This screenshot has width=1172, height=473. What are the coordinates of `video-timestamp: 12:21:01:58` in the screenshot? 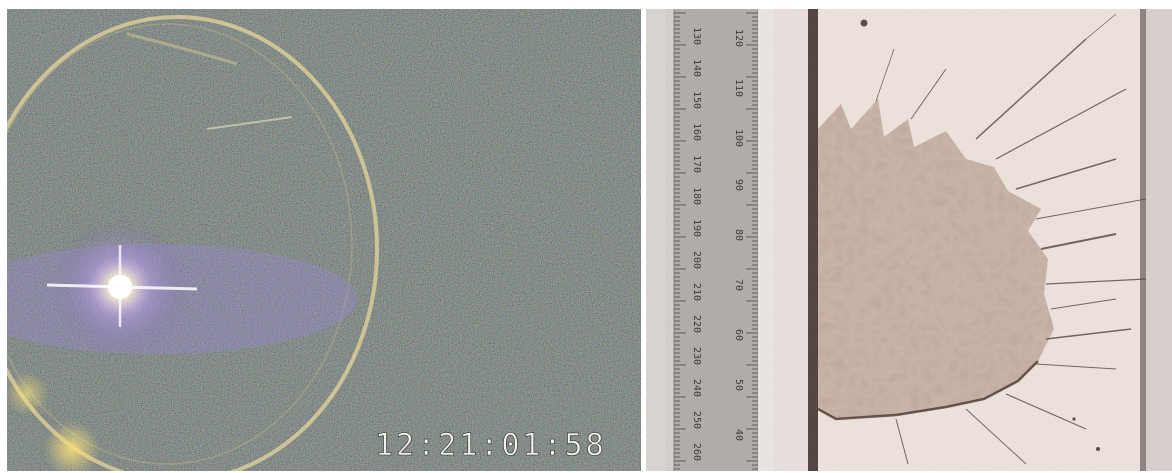 It's located at (491, 445).